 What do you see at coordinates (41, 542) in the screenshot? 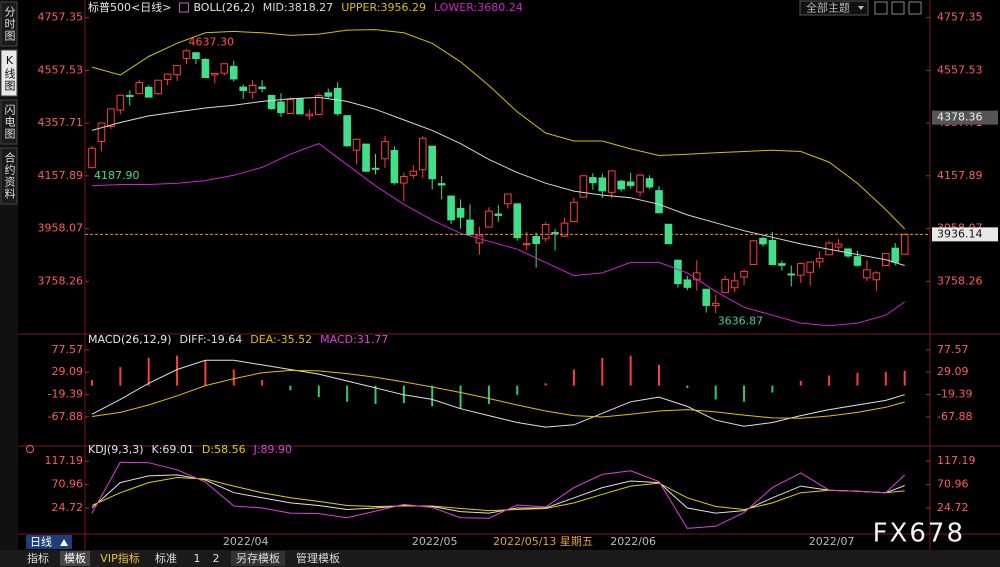
I see `period-tab-label: 日线` at bounding box center [41, 542].